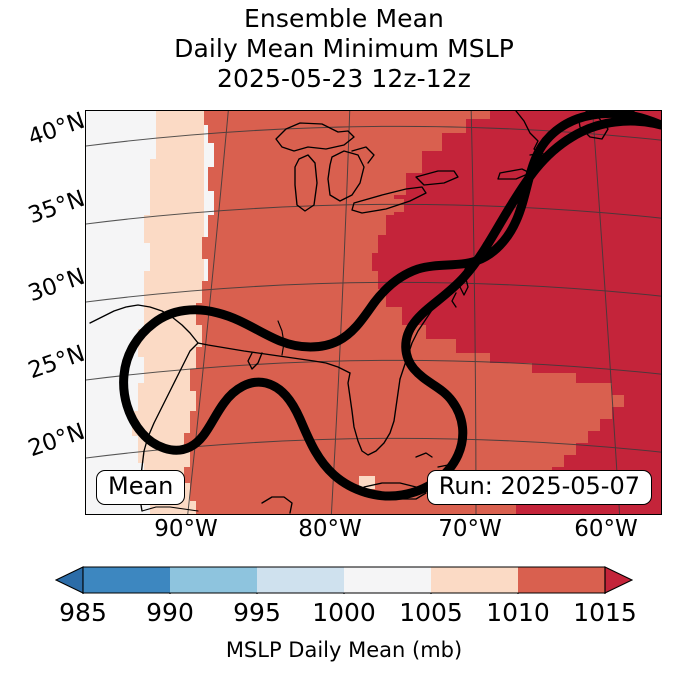  Describe the element at coordinates (141, 487) in the screenshot. I see `mean-annotation-box: Mean` at that location.